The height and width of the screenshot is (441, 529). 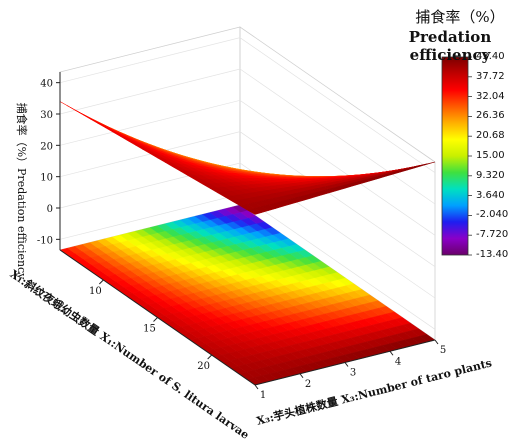 I want to click on colorbar-tick-label: 20.68, so click(x=490, y=136).